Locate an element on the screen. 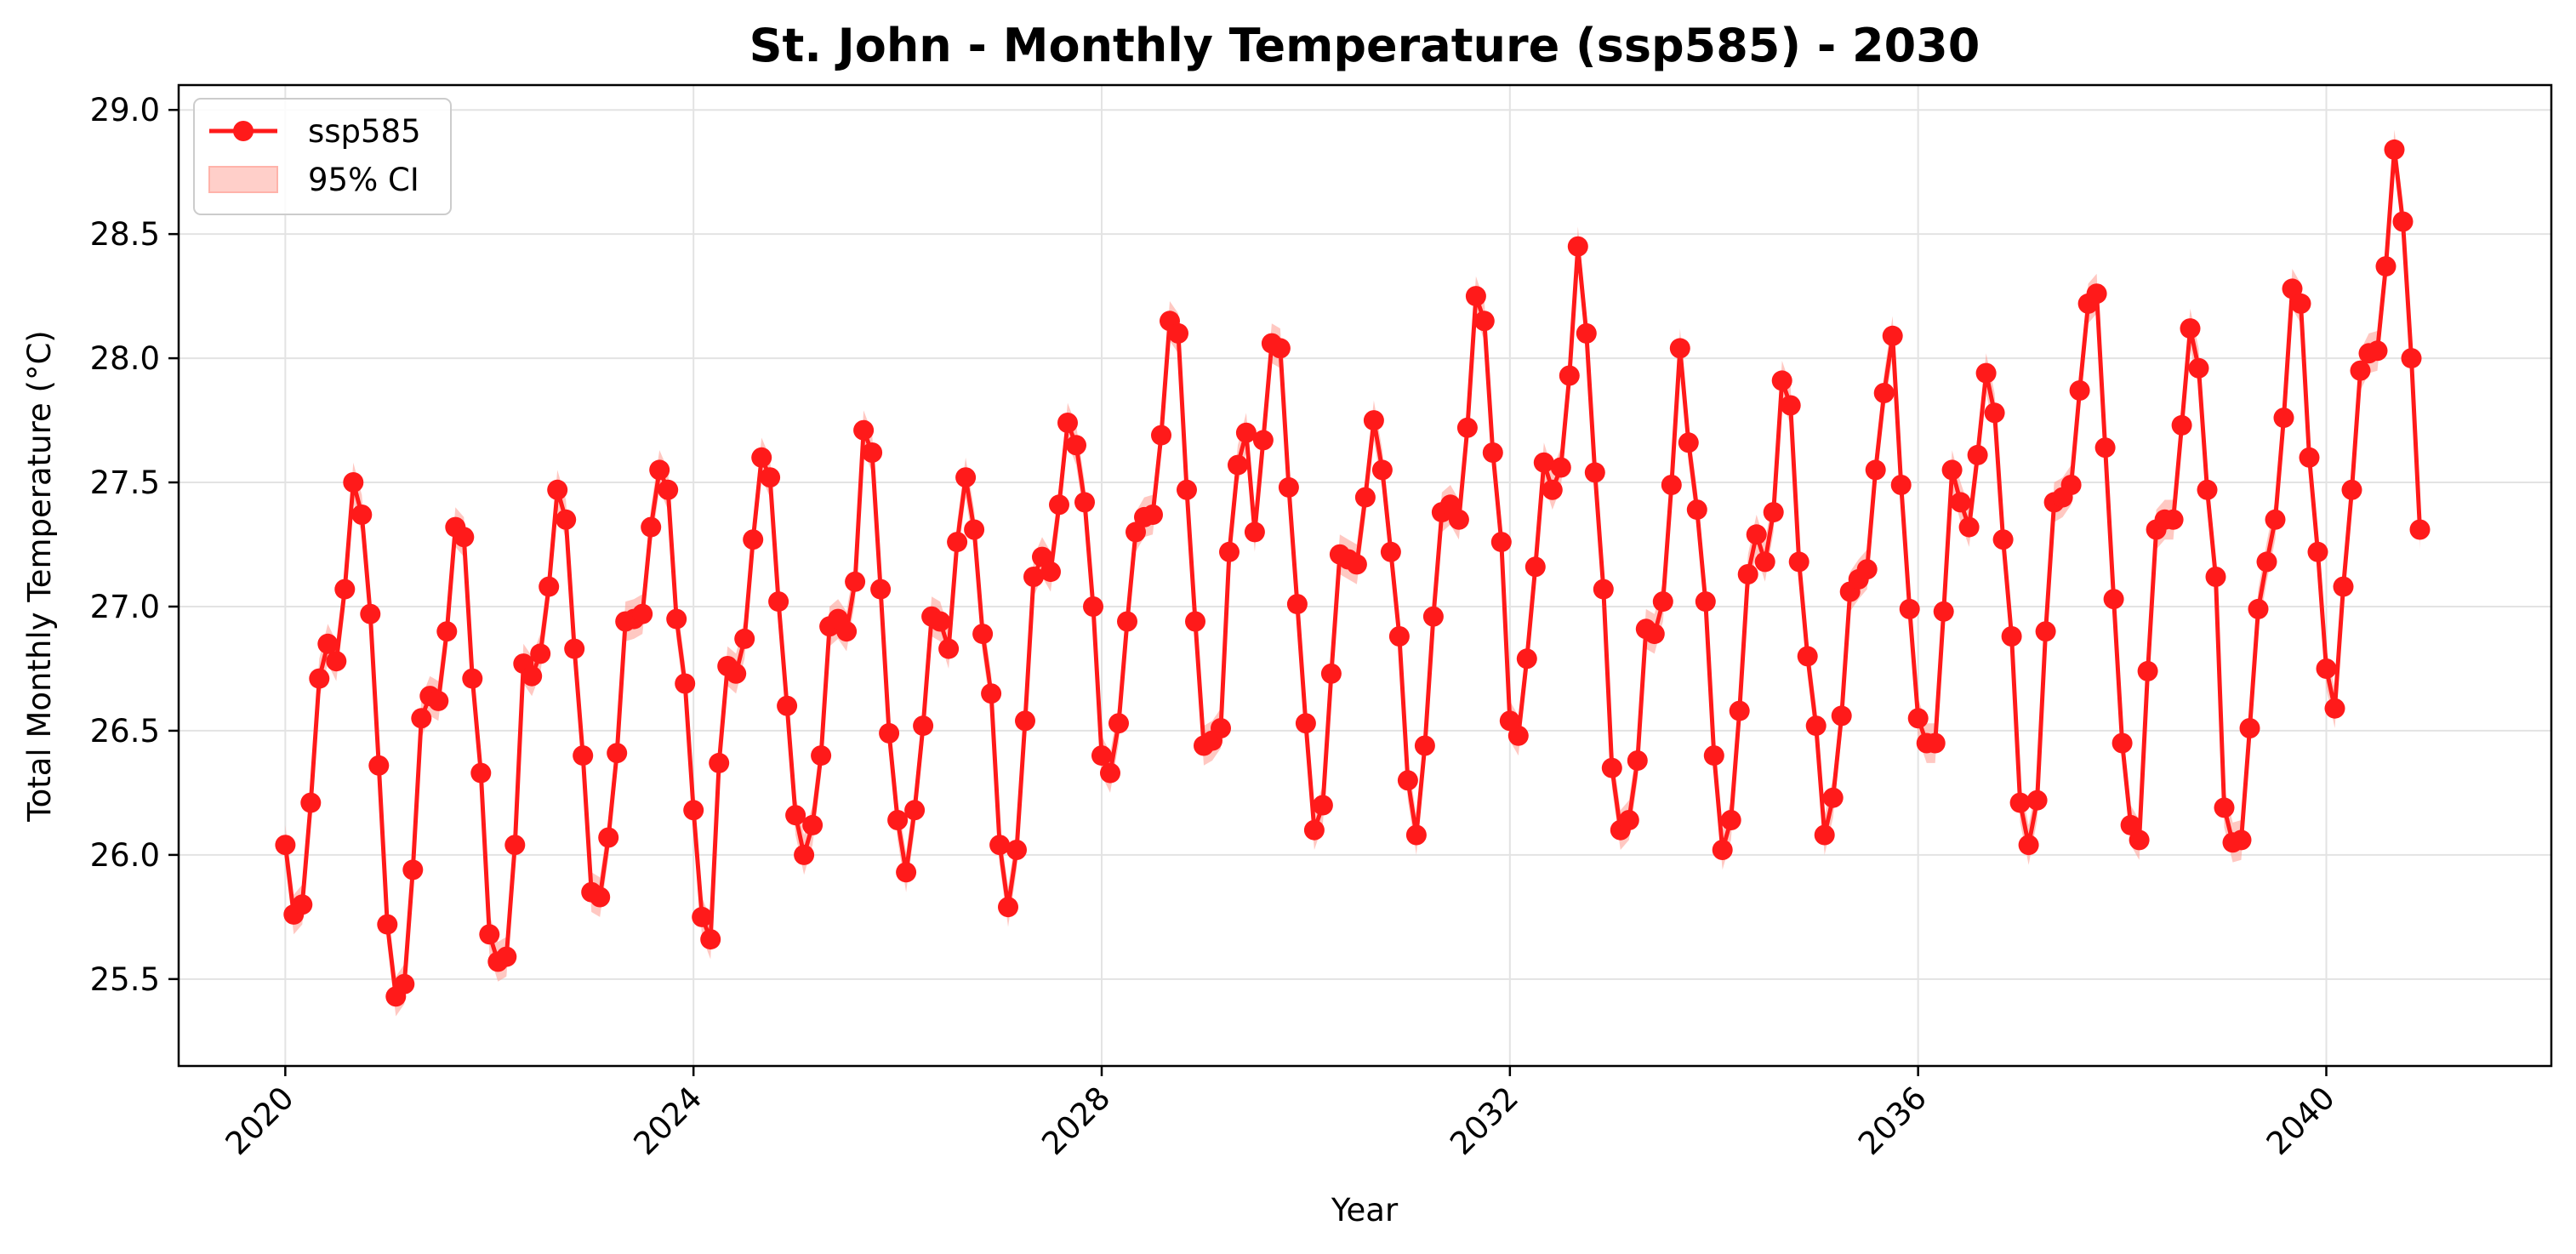  legend: ssp585 95% CI is located at coordinates (322, 156).